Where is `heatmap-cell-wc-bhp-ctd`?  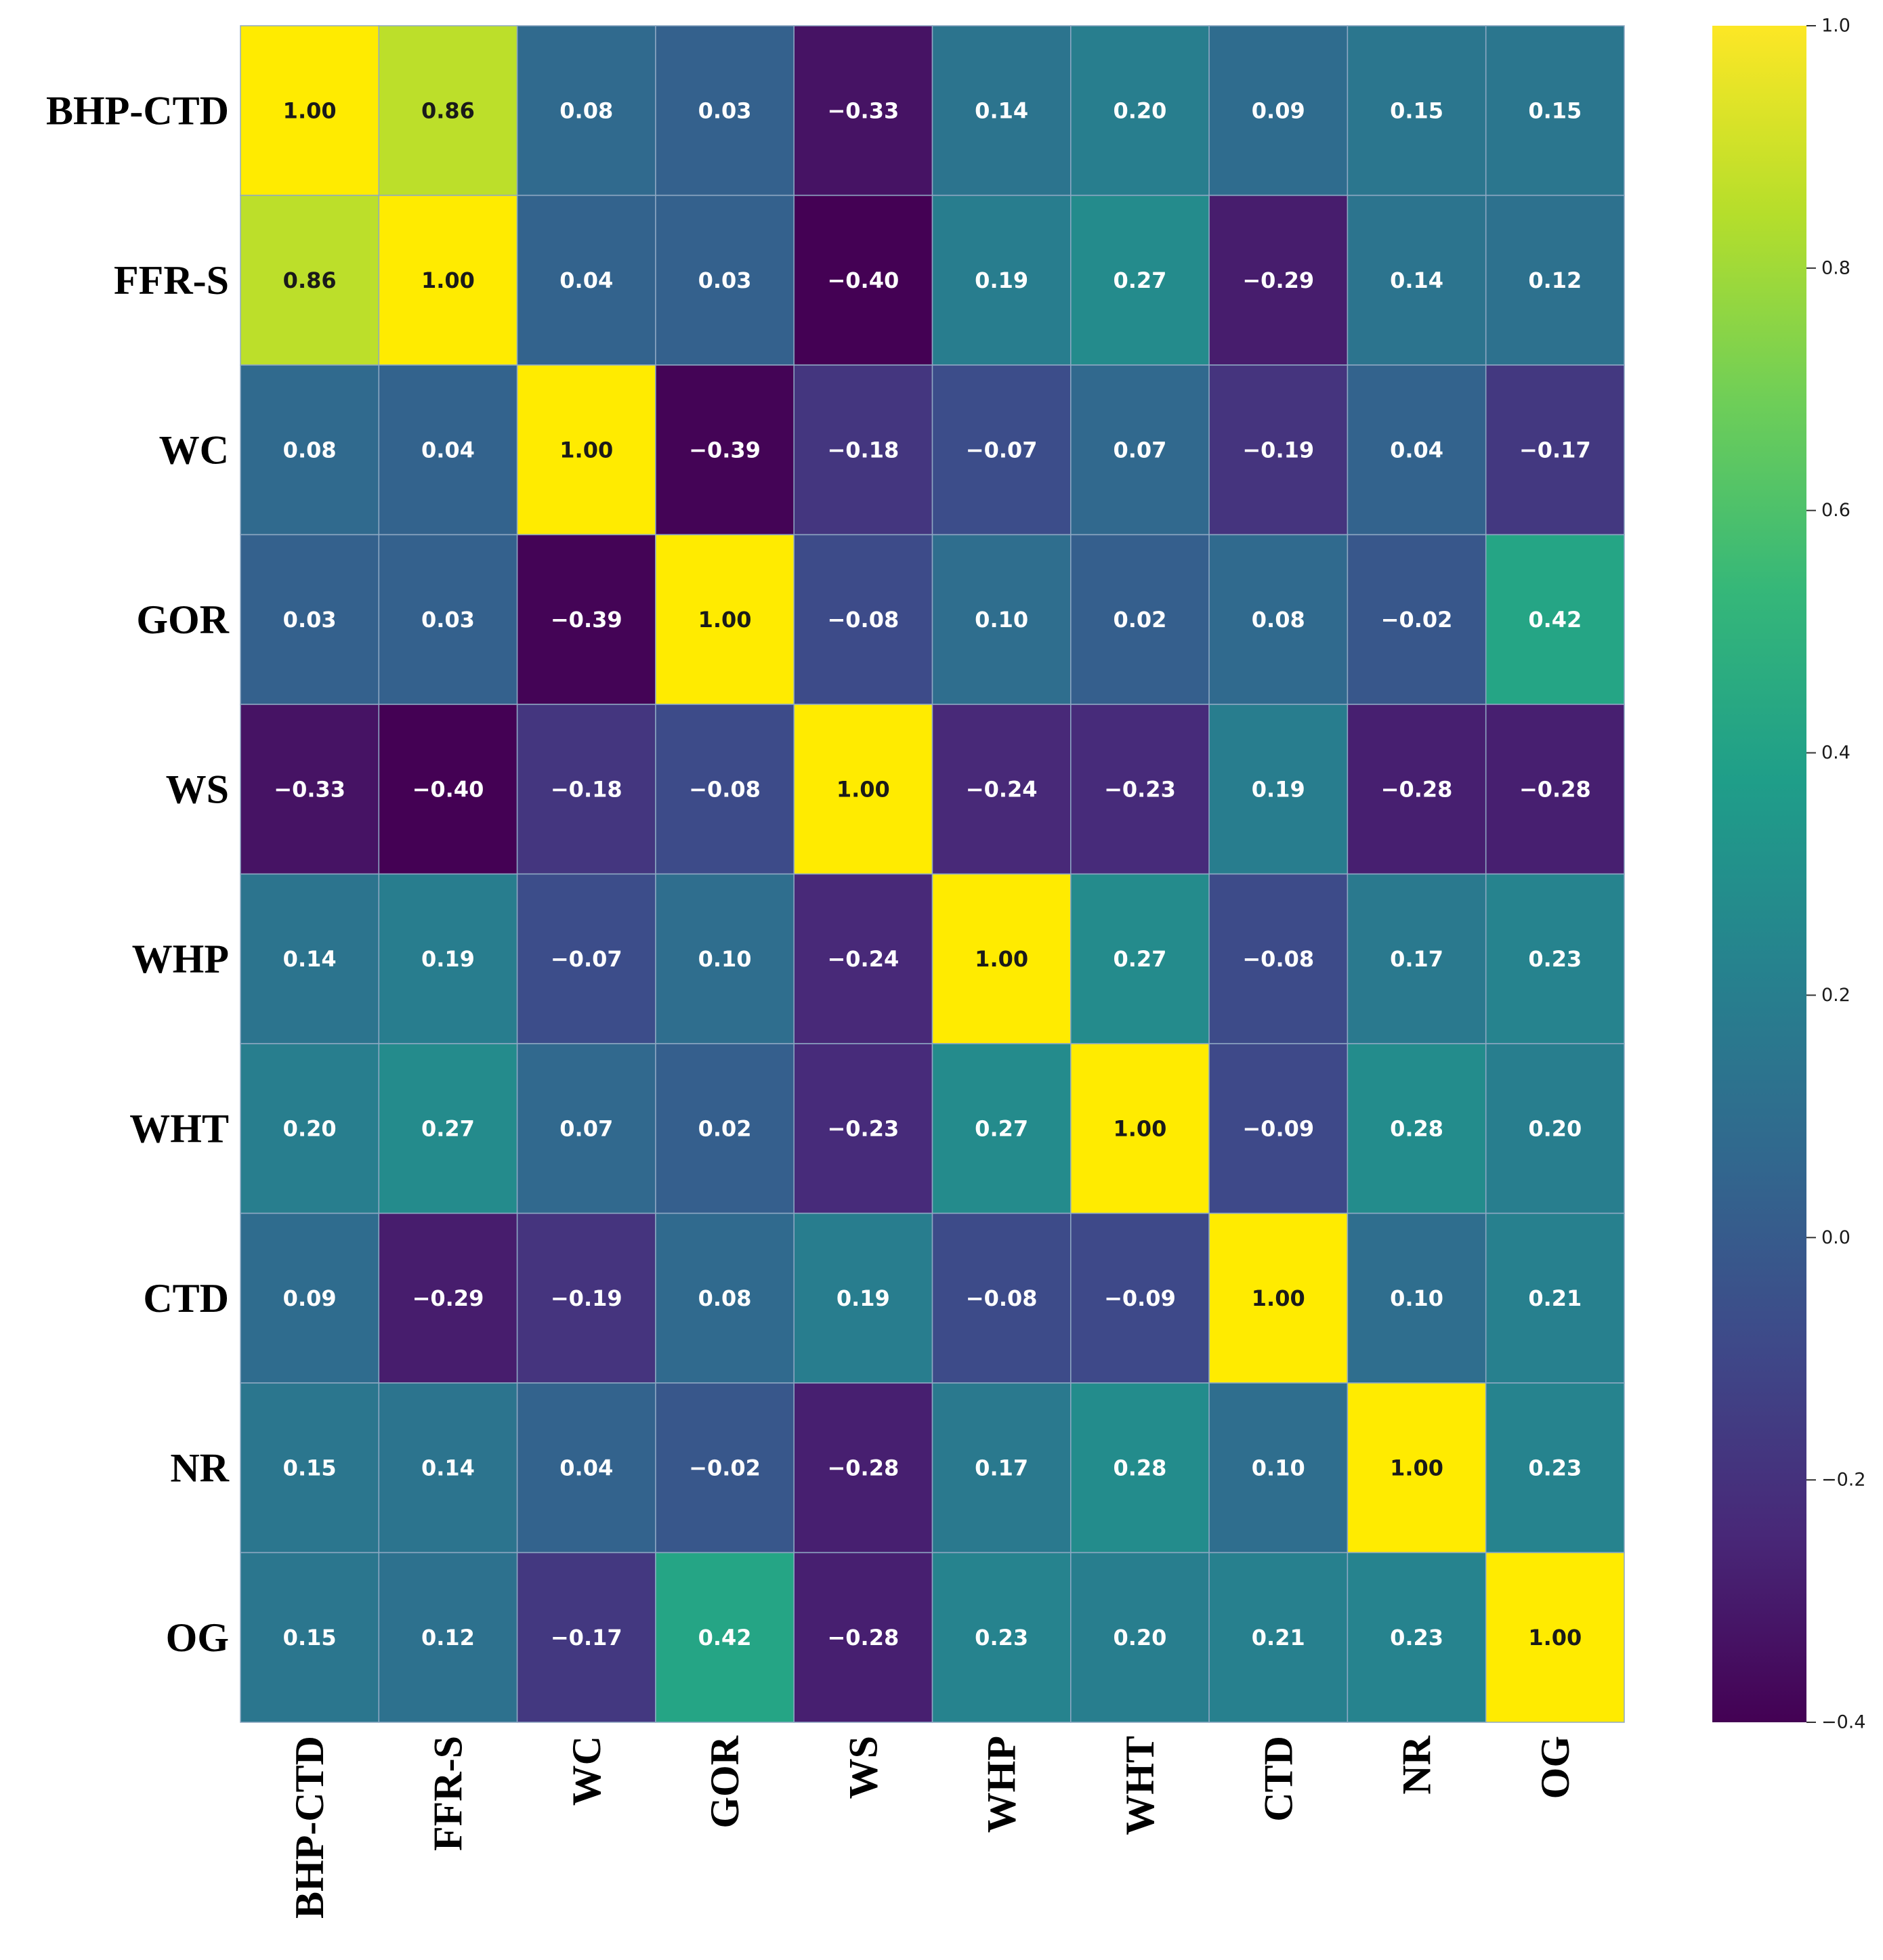 heatmap-cell-wc-bhp-ctd is located at coordinates (310, 450).